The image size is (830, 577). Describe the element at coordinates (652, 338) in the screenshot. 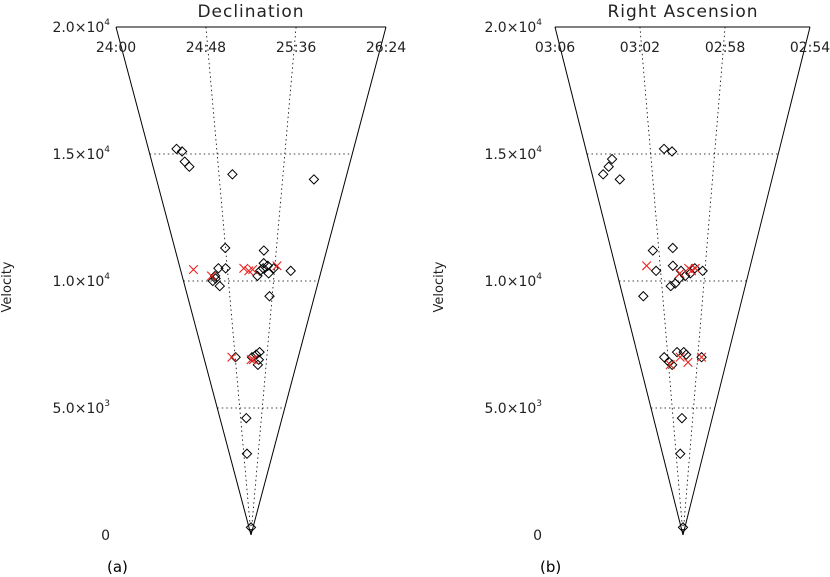

I see `data-markers` at that location.